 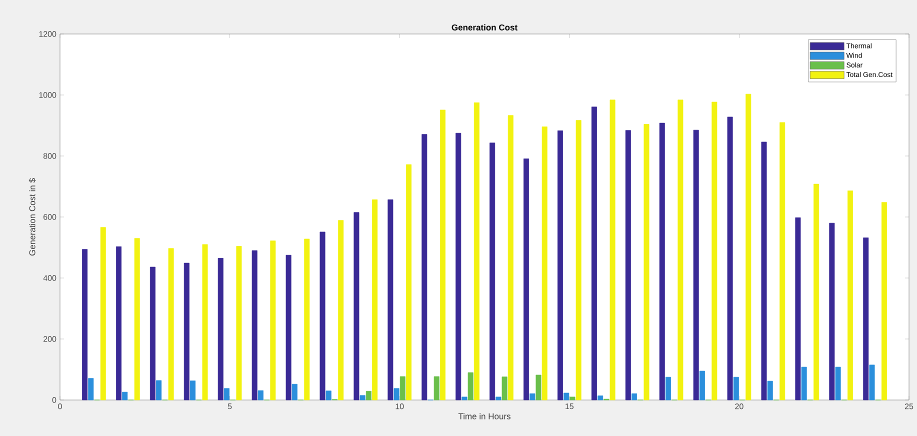 What do you see at coordinates (484, 416) in the screenshot?
I see `x-axis-title: Time in Hours` at bounding box center [484, 416].